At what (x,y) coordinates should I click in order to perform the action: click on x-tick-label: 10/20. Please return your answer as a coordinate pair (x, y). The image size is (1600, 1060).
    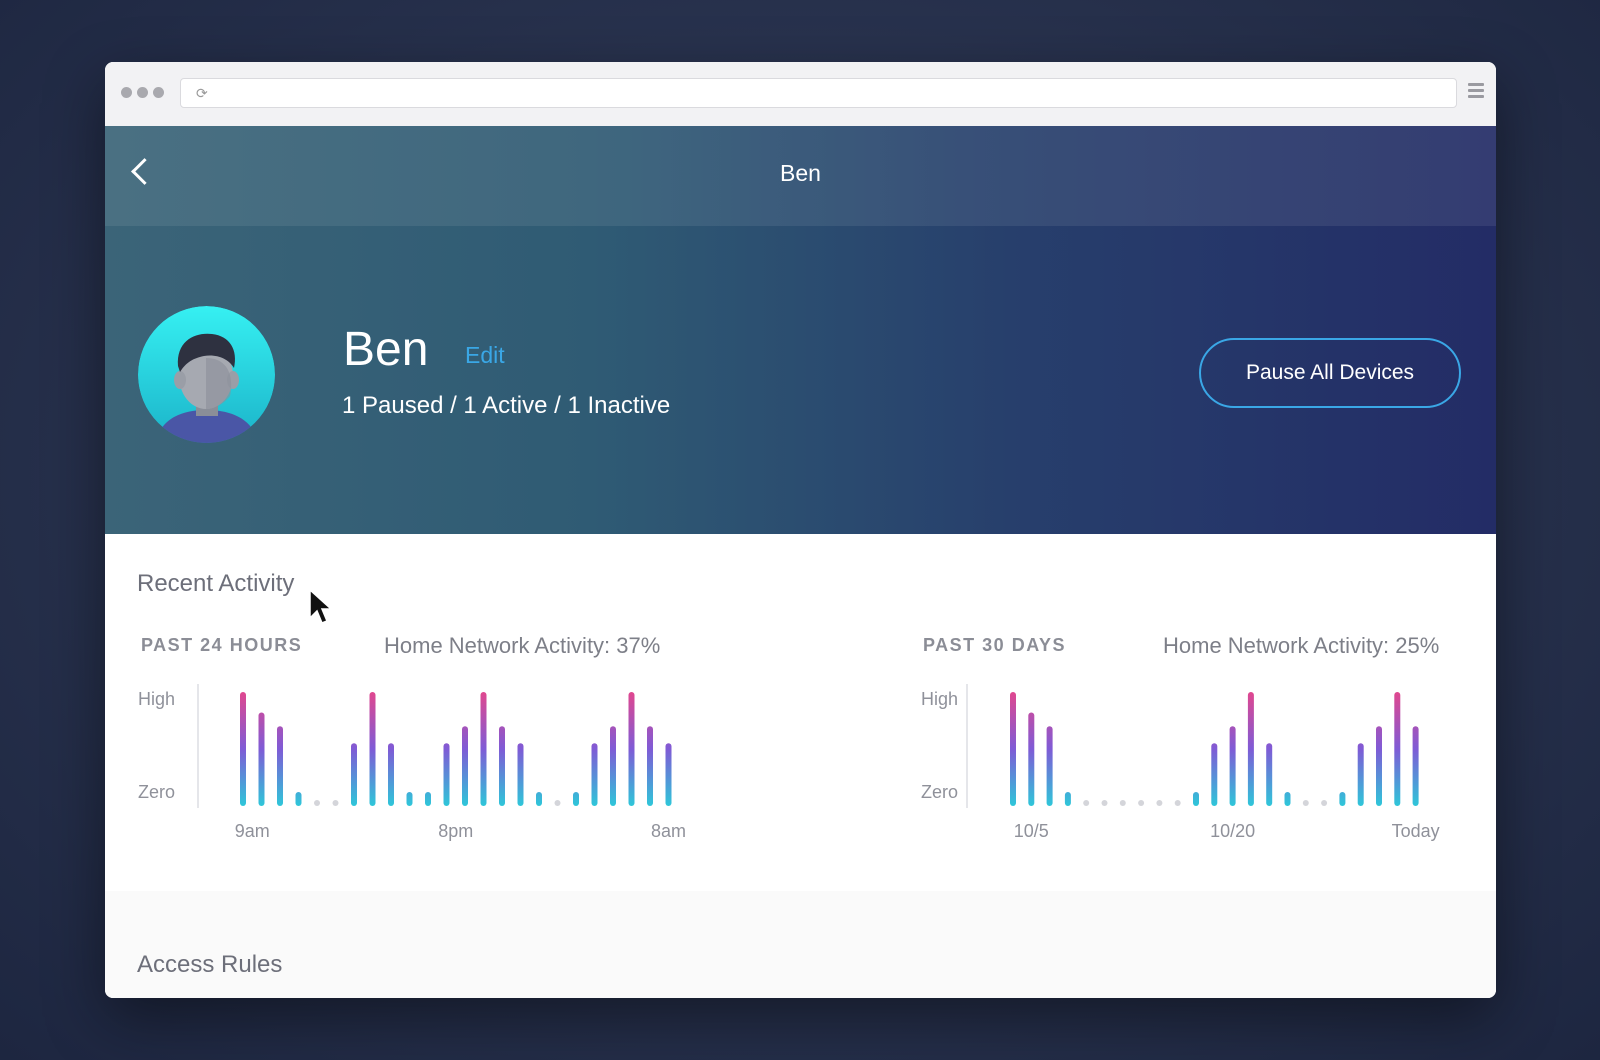
    Looking at the image, I should click on (1232, 831).